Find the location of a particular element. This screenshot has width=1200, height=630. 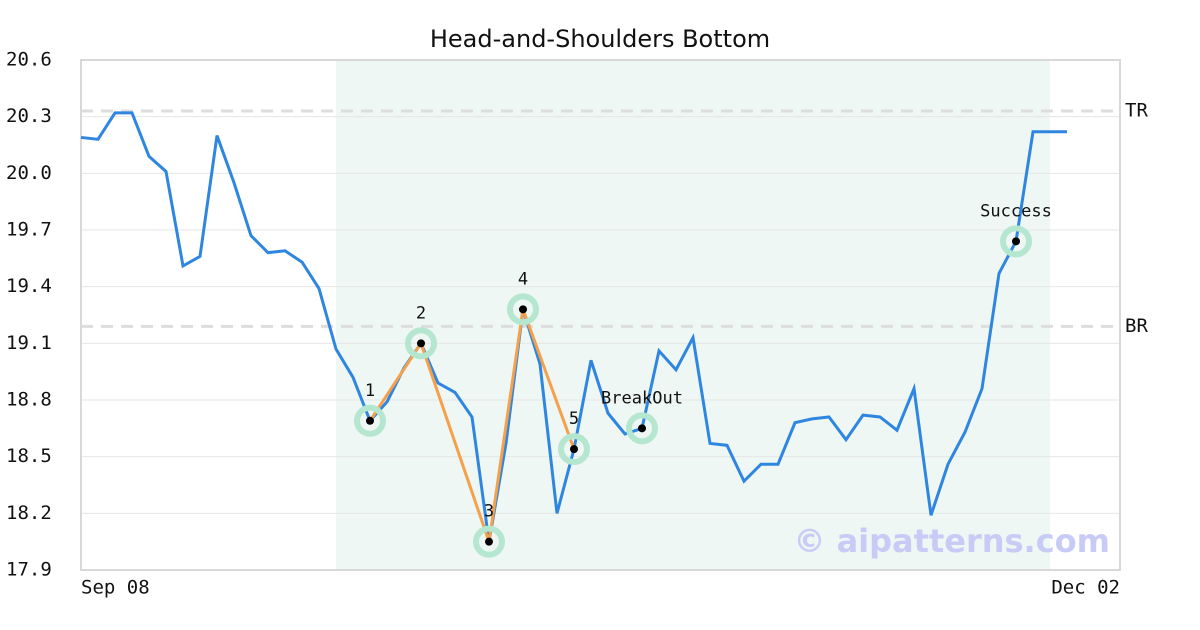

y-tick-label: 20.3 is located at coordinates (29, 116).